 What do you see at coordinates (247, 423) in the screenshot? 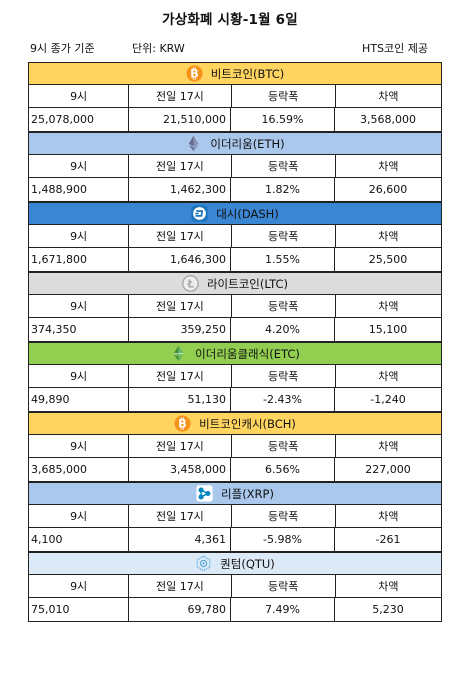
I see `coin-name: 비트코인캐시(BCH)` at bounding box center [247, 423].